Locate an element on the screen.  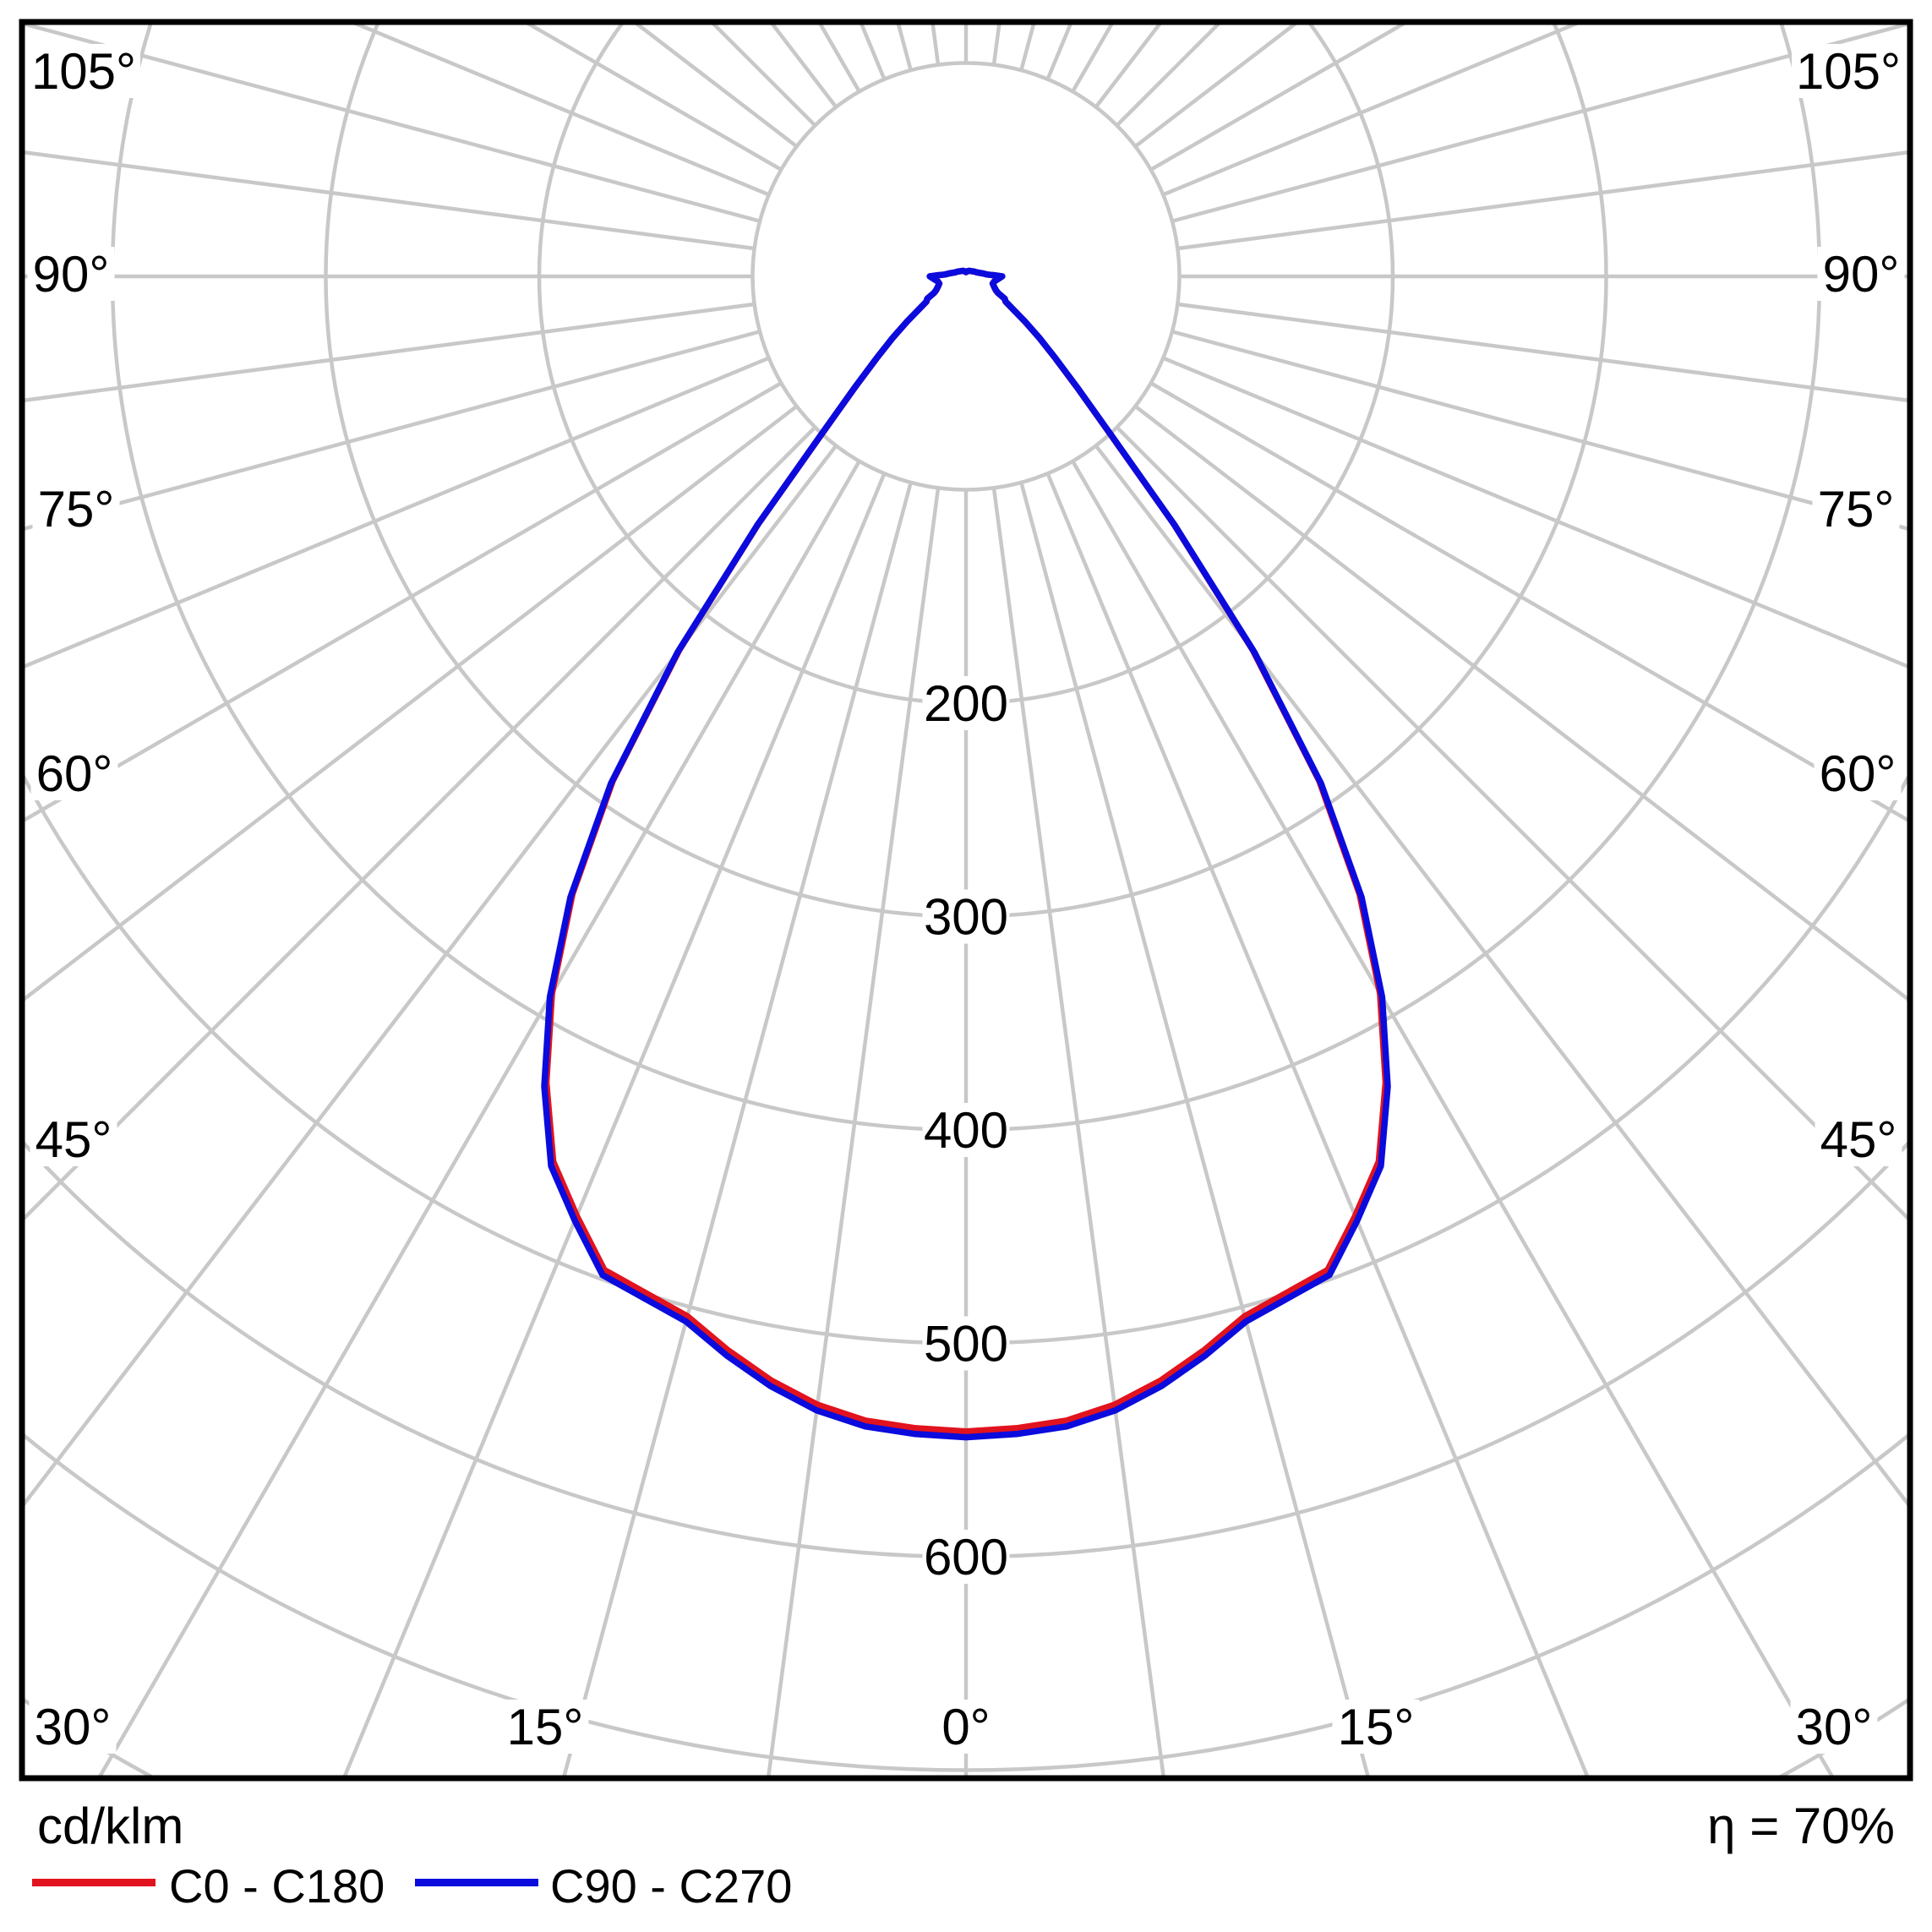
legend-label-c0-c180: C0 - C180 is located at coordinates (277, 1886).